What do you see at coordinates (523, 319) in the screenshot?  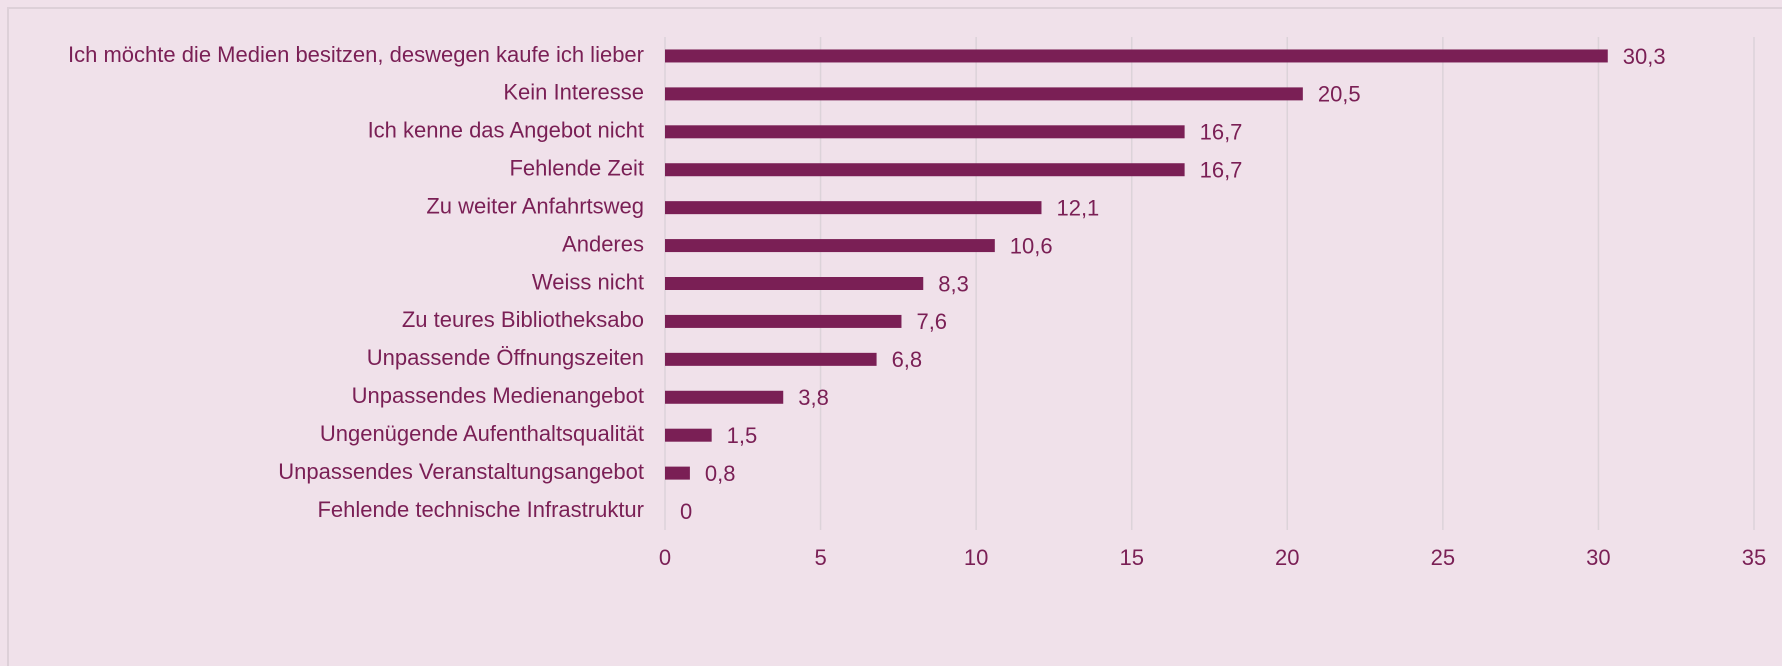 I see `y-tick-label: Zu teures Bibliotheksabo` at bounding box center [523, 319].